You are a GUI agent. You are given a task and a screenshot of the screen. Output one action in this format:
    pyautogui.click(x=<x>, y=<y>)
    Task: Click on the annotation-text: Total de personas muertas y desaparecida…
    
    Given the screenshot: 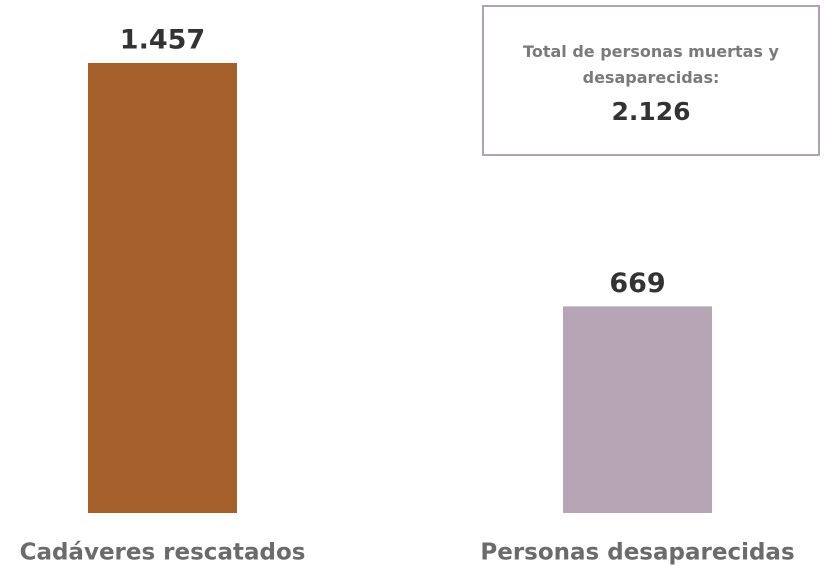 What is the action you would take?
    pyautogui.click(x=651, y=64)
    